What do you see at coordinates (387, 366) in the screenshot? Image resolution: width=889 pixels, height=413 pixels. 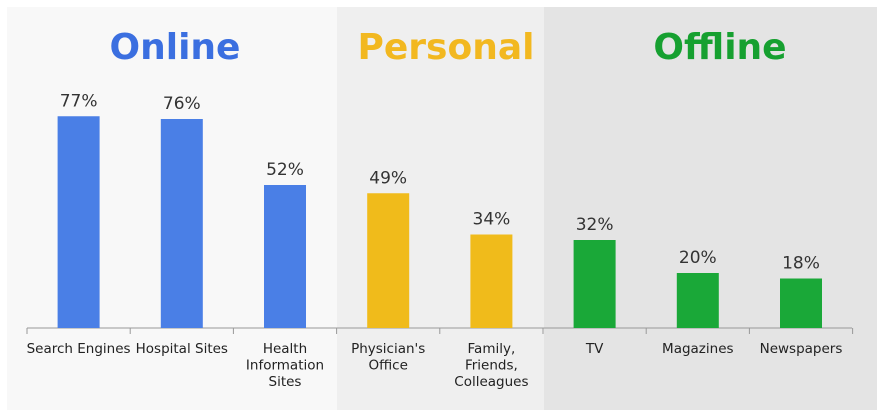 I see `category-label-line: Office` at bounding box center [387, 366].